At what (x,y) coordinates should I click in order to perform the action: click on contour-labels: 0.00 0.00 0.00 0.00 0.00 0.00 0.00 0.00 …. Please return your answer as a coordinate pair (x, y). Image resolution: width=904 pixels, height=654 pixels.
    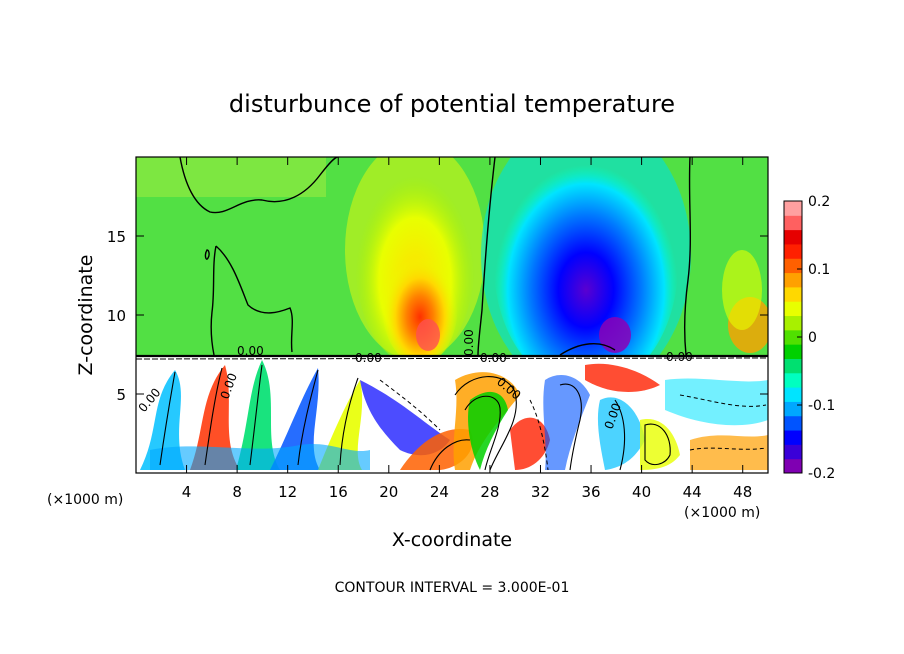
    Looking at the image, I should click on (414, 380).